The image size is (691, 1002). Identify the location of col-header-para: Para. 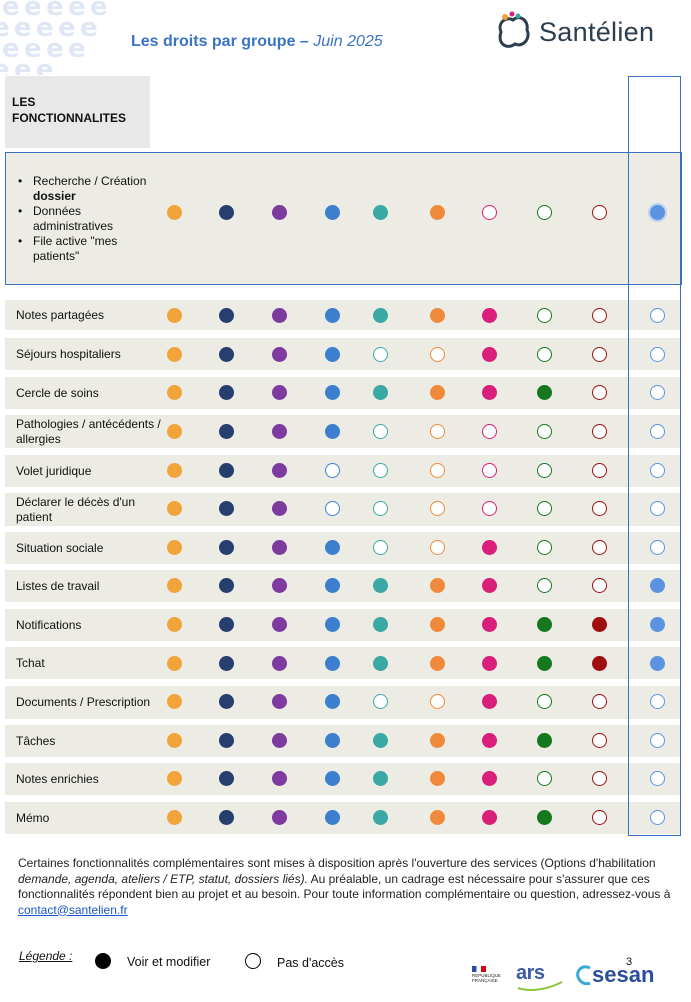
(224, 113).